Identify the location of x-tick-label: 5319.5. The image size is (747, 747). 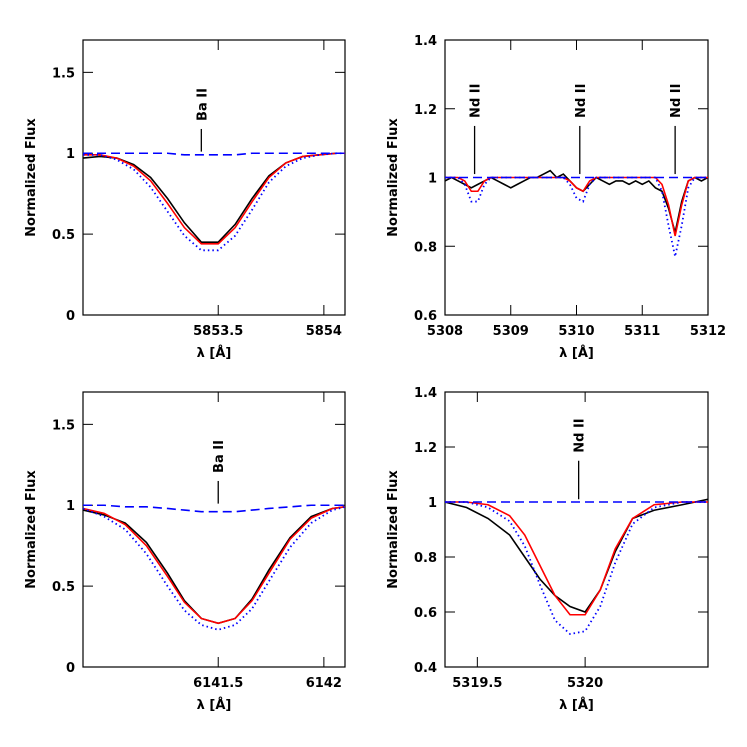
(477, 683).